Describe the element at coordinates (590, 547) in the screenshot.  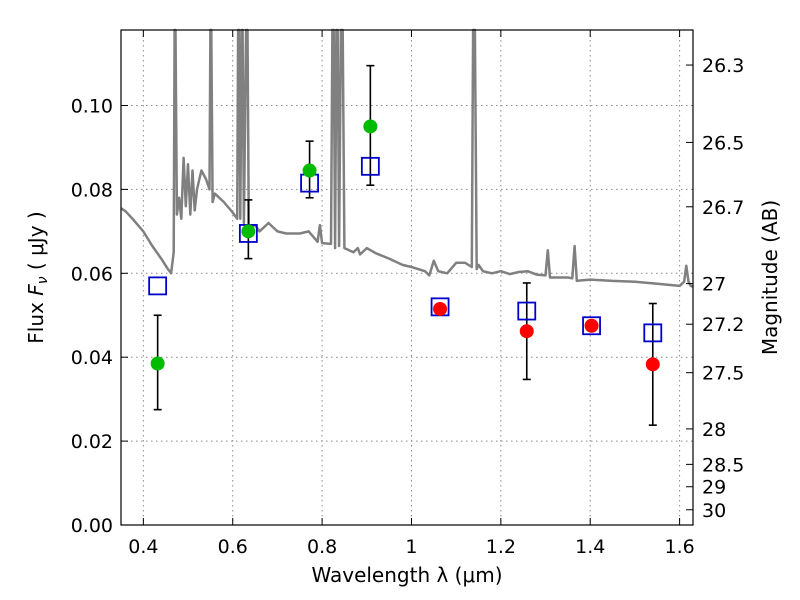
I see `x-tick-label: 1.4` at that location.